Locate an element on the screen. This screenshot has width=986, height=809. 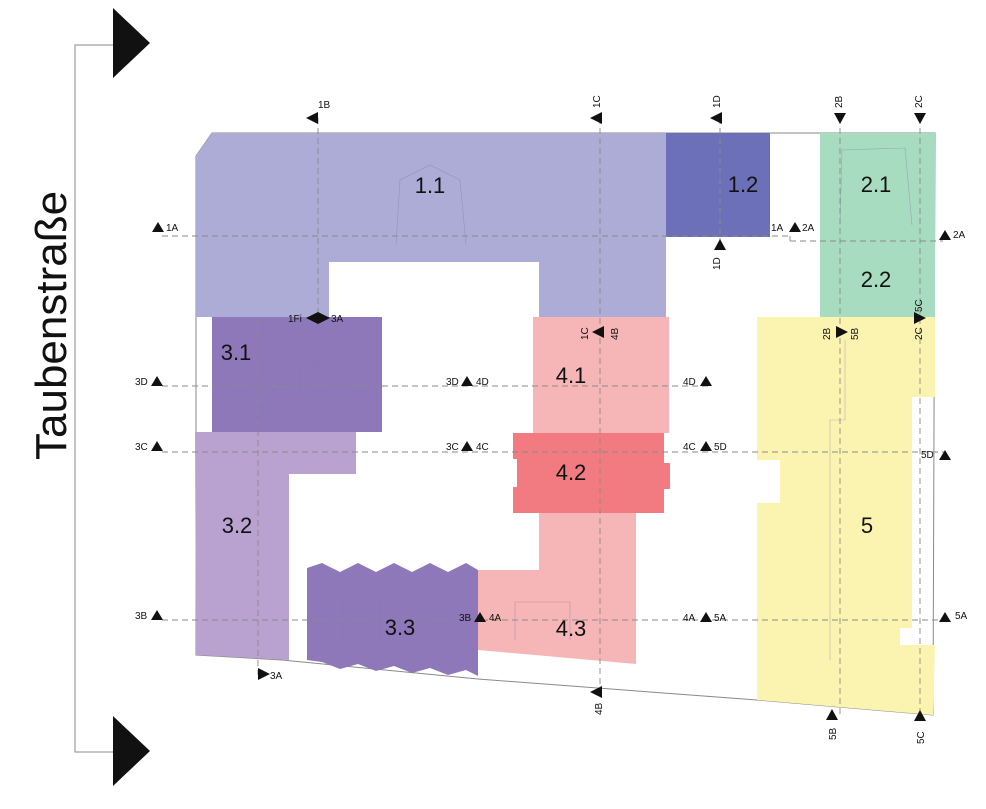
section-marker-2B-top: 2B is located at coordinates (840, 109).